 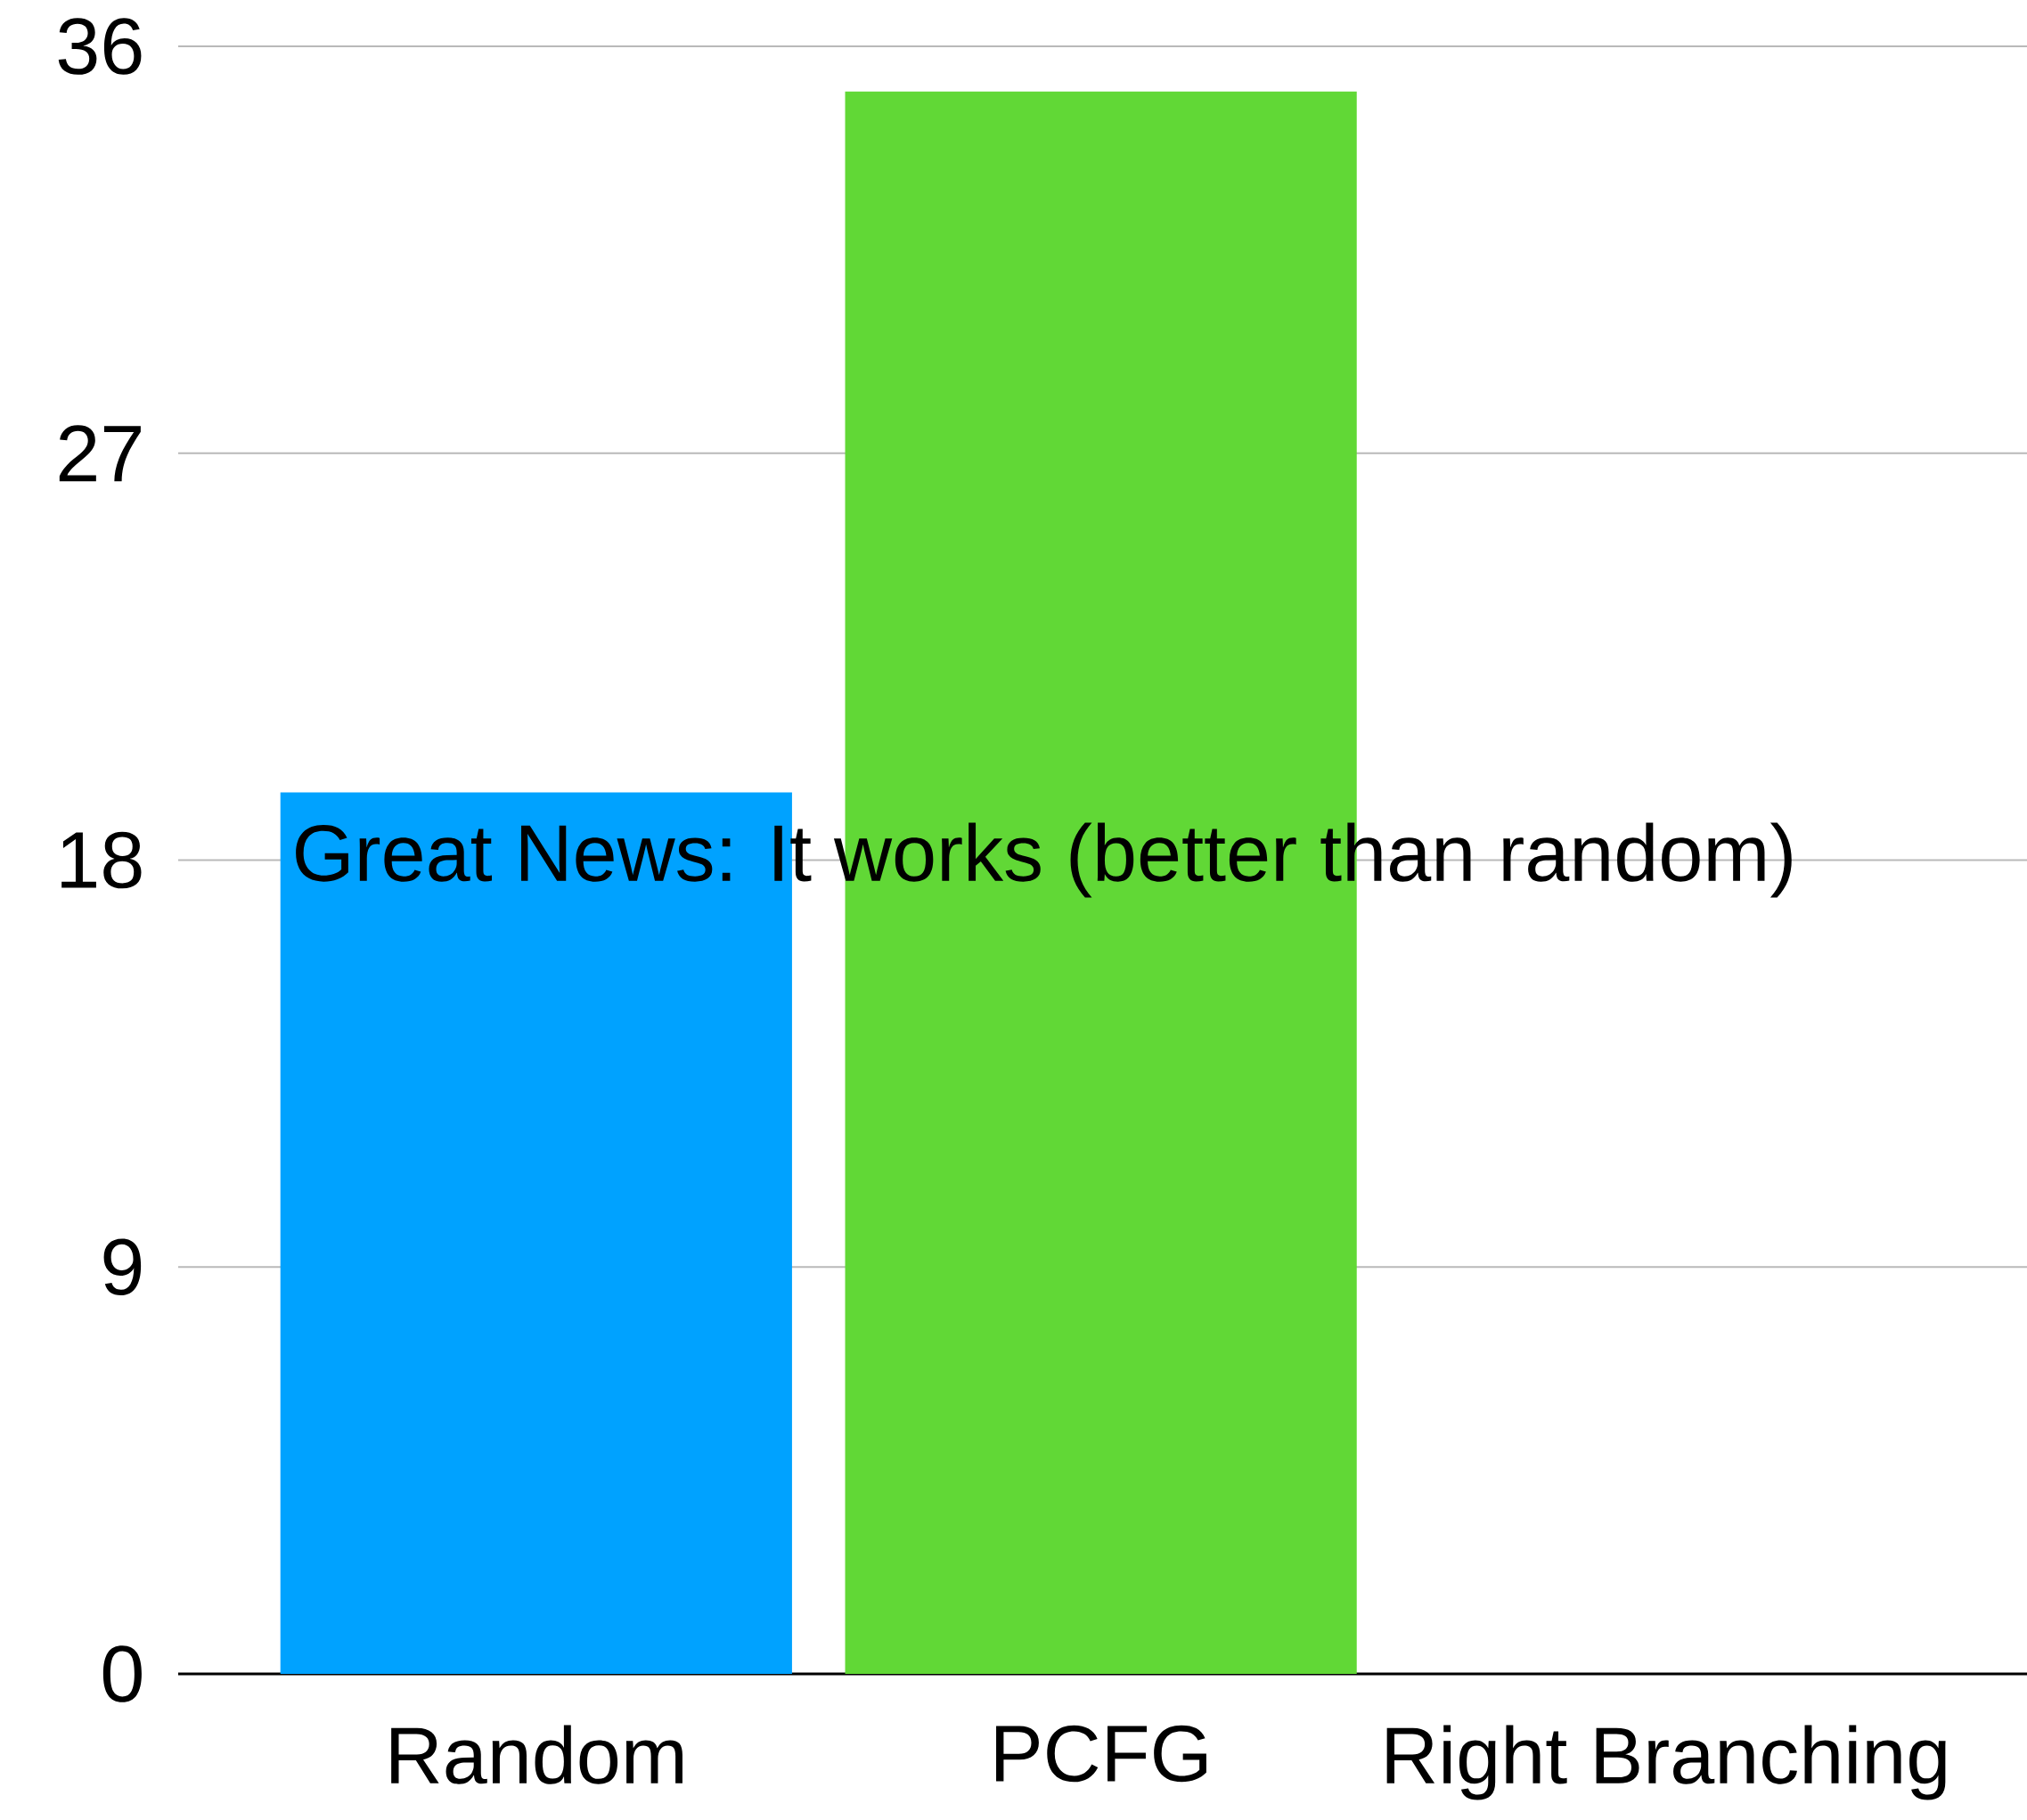 I want to click on y-tick-label: 9, so click(x=122, y=1267).